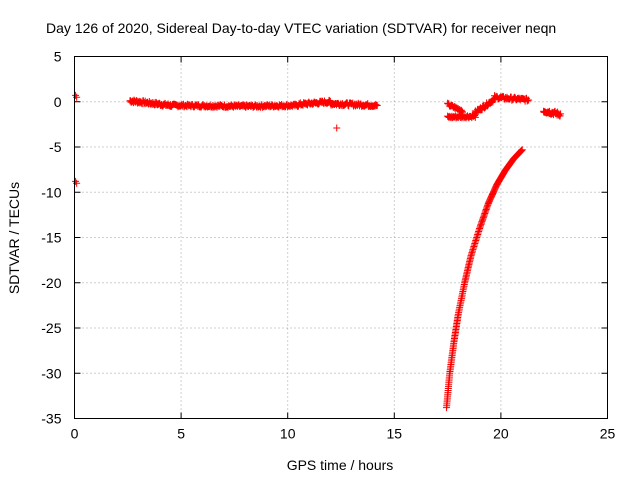 This screenshot has width=640, height=480. I want to click on y-tick-label: -10, so click(51, 192).